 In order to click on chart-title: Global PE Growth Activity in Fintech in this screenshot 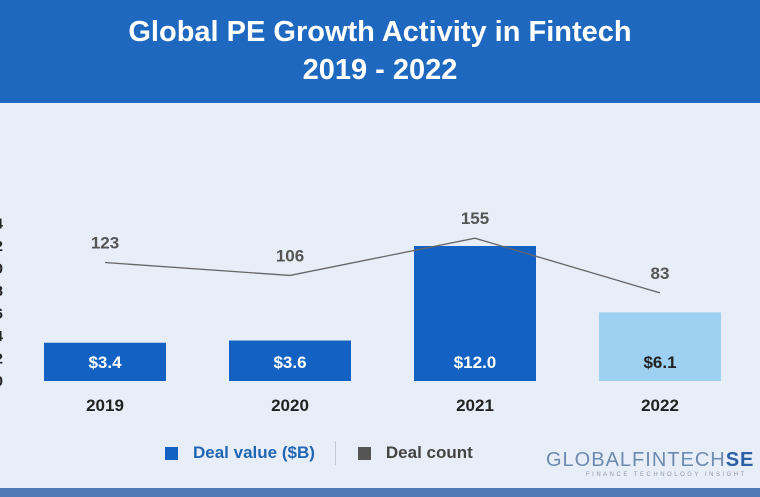, I will do `click(380, 32)`.